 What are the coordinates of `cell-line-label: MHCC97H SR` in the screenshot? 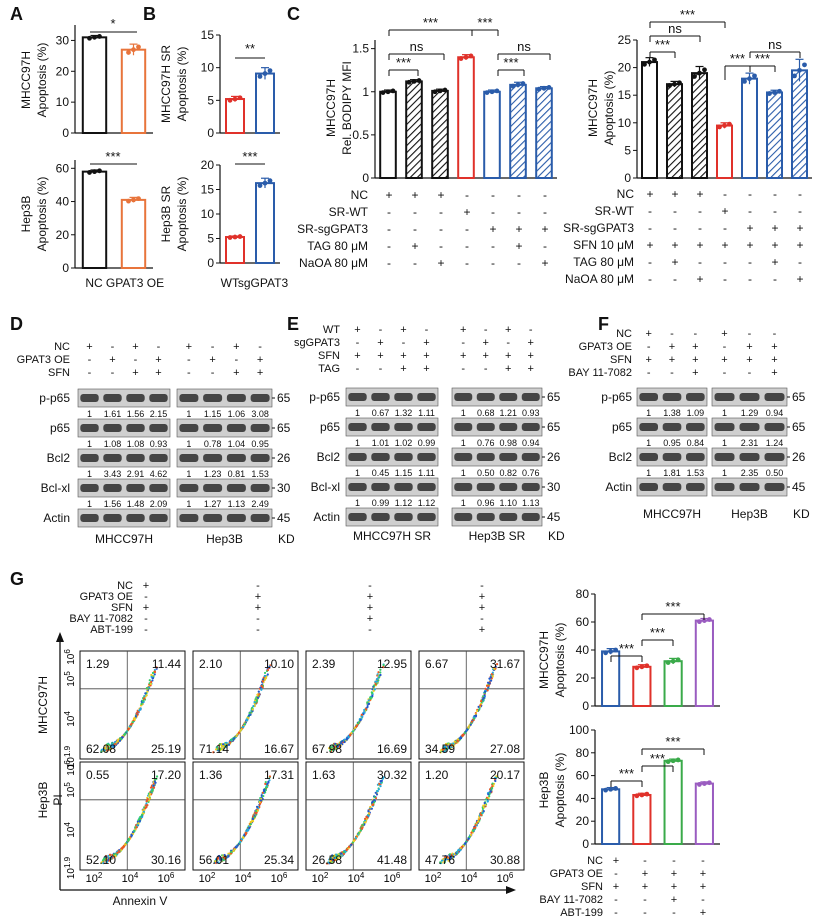 It's located at (392, 536).